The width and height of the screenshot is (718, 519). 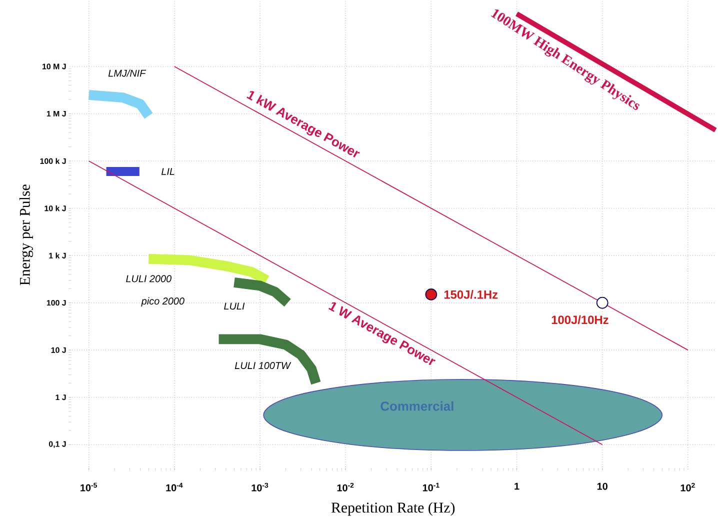 What do you see at coordinates (580, 319) in the screenshot?
I see `annotation: 100J/10Hz` at bounding box center [580, 319].